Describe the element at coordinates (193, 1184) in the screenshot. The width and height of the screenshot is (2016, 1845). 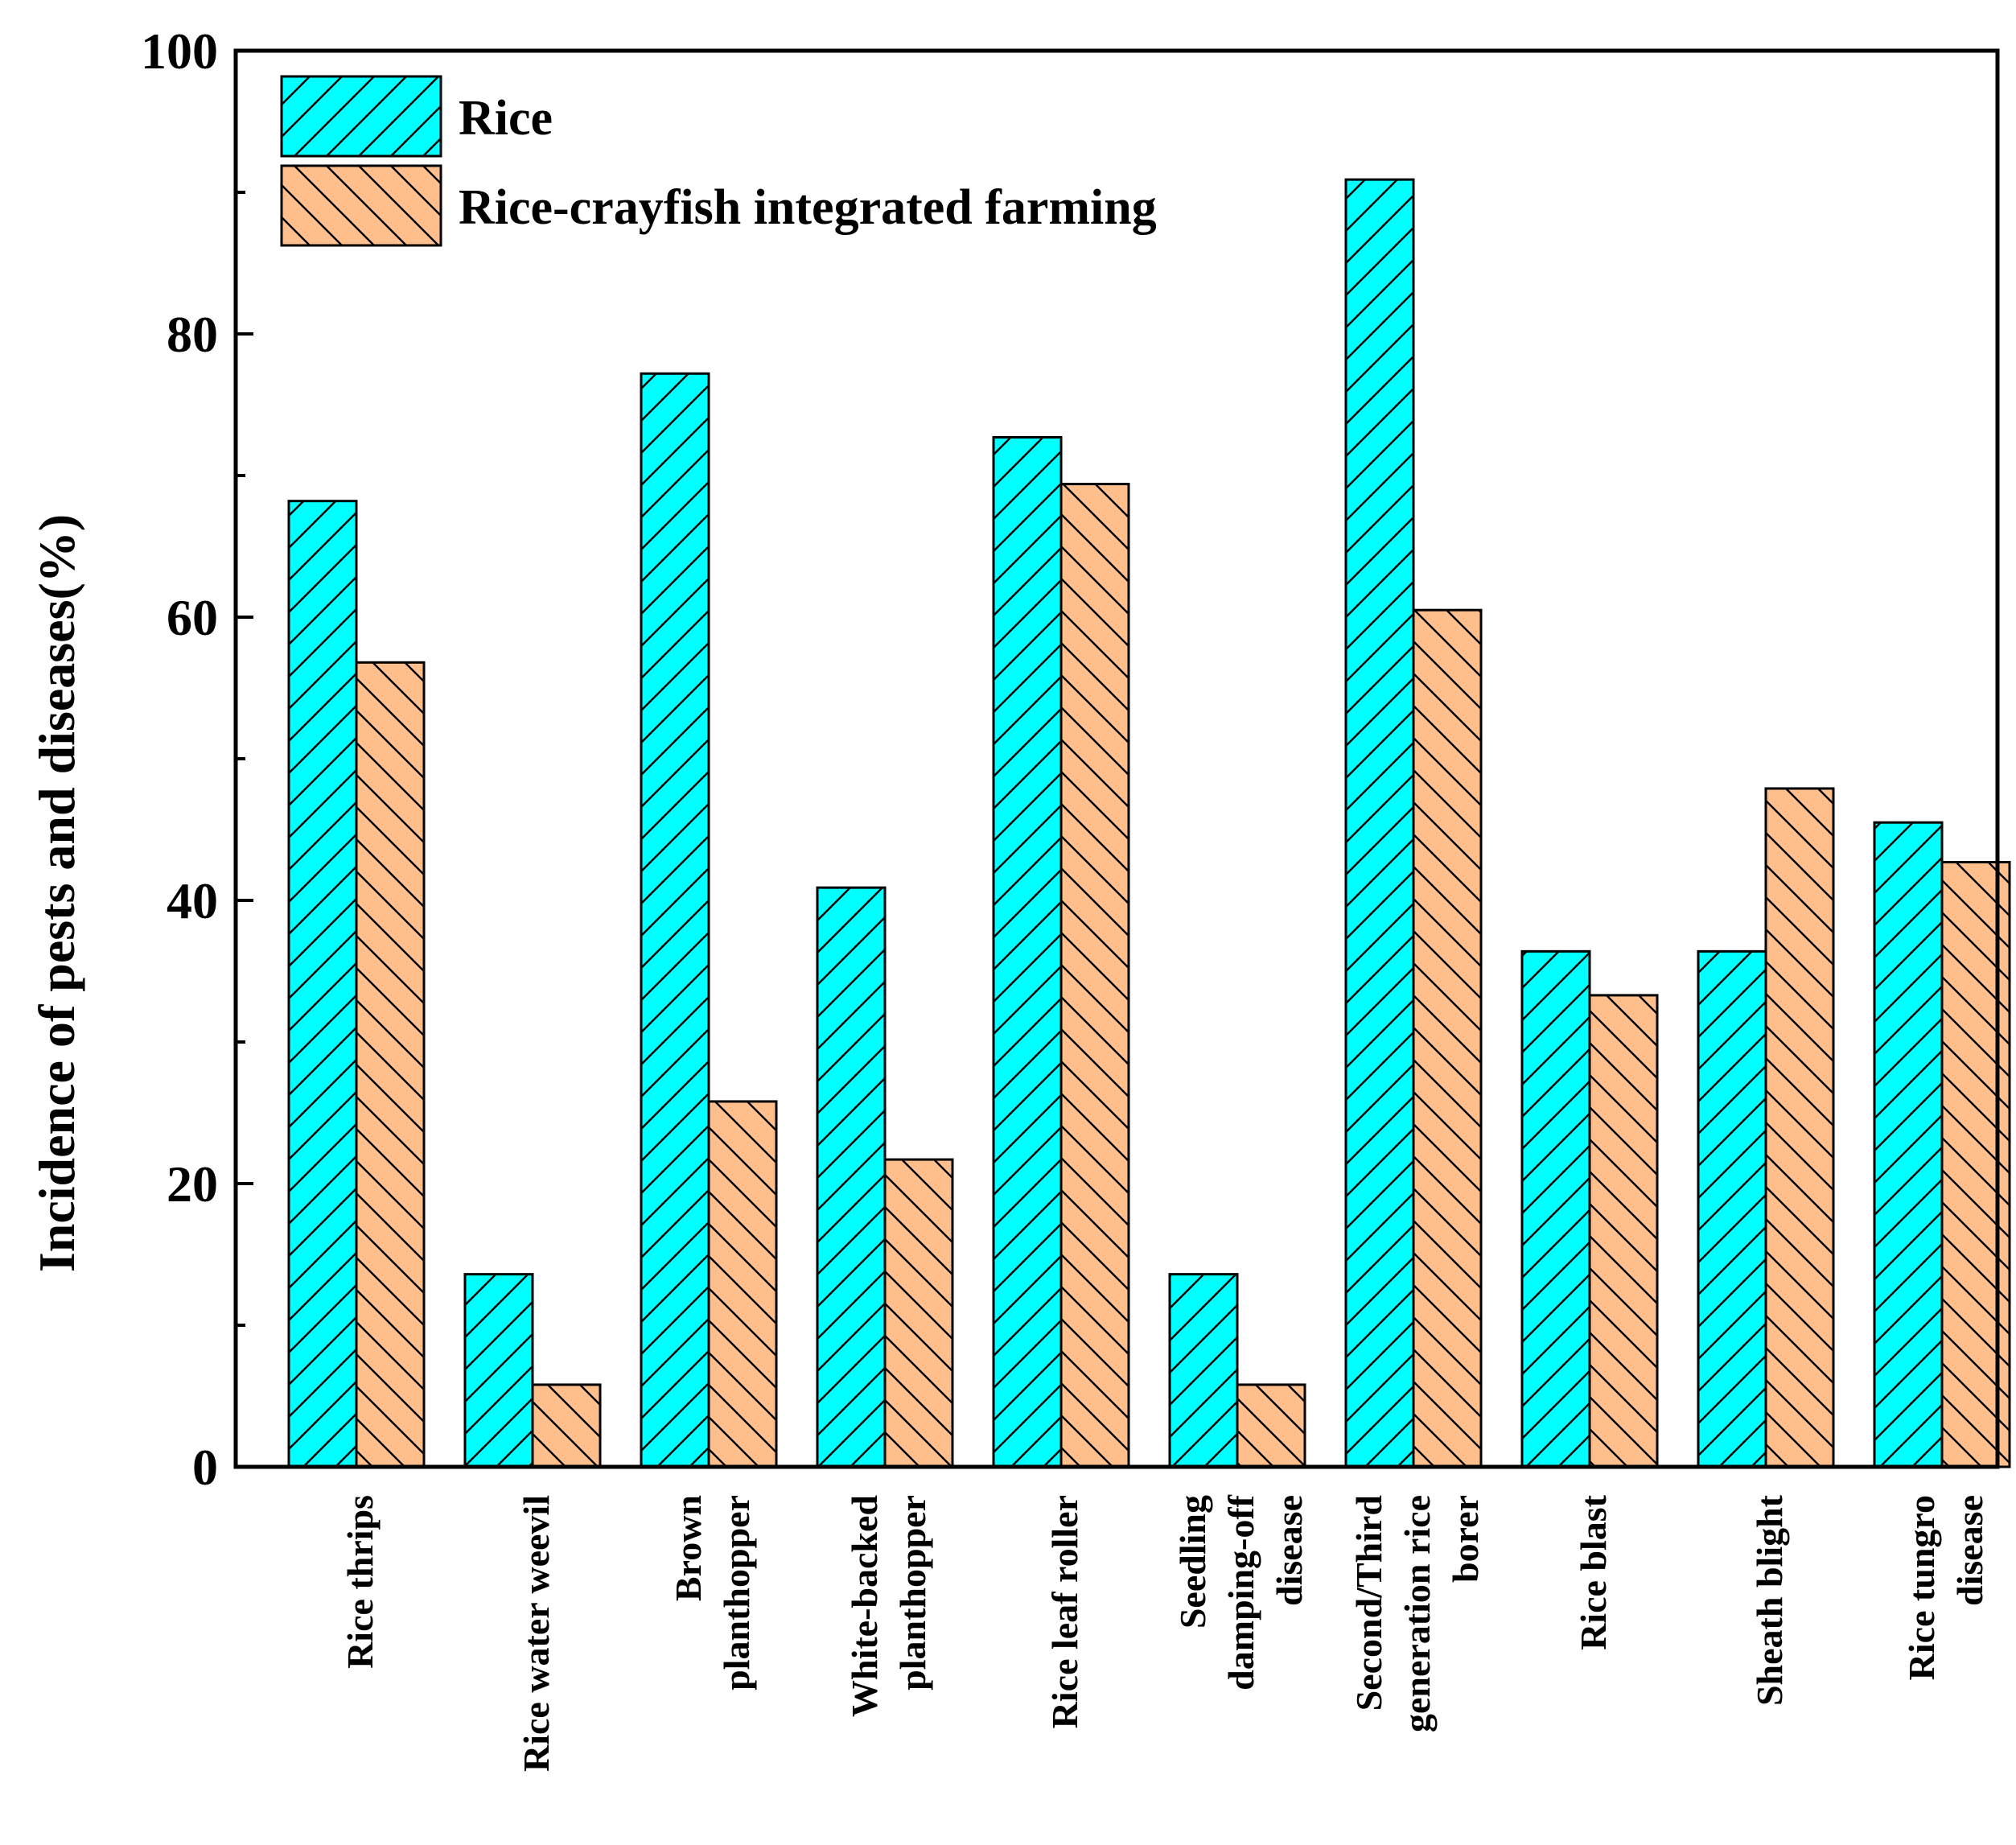
I see `y-tick-label: 20` at that location.